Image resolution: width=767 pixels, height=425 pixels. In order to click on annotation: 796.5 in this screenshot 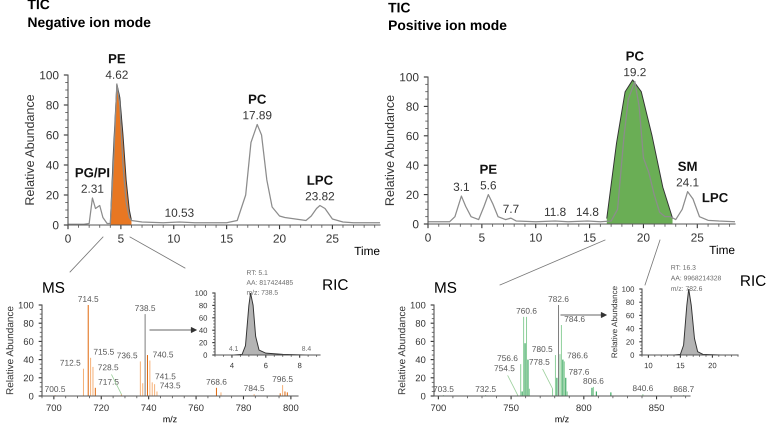, I will do `click(282, 379)`.